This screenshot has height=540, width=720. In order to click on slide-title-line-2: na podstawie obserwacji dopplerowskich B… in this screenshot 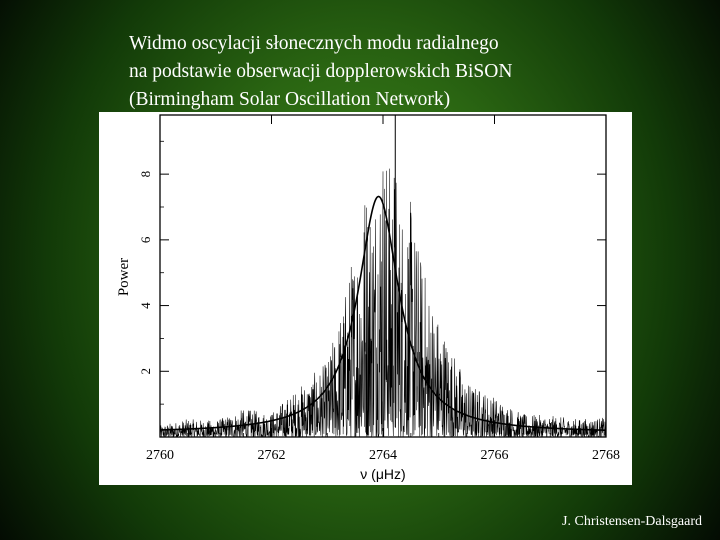, I will do `click(321, 71)`.